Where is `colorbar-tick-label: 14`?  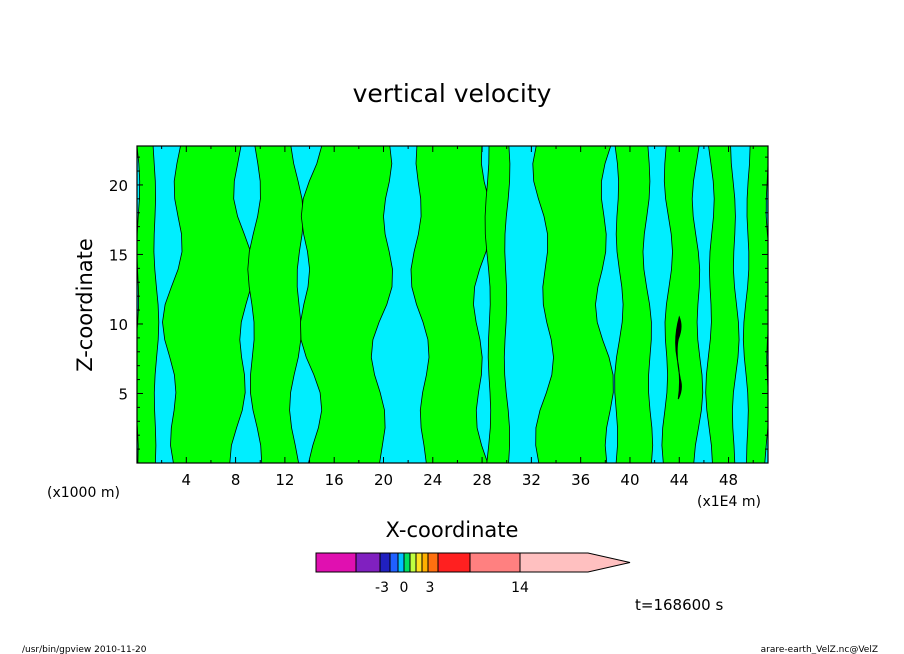
colorbar-tick-label: 14 is located at coordinates (520, 588).